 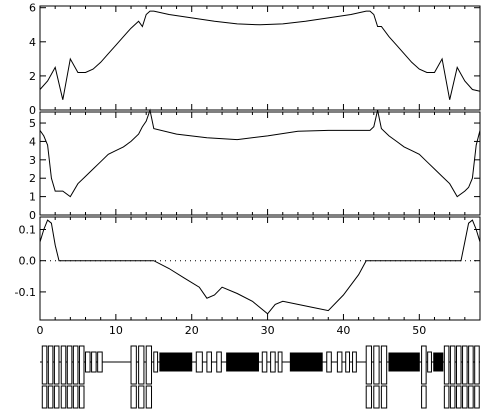 I want to click on x-tick-label: 0, so click(x=40, y=330).